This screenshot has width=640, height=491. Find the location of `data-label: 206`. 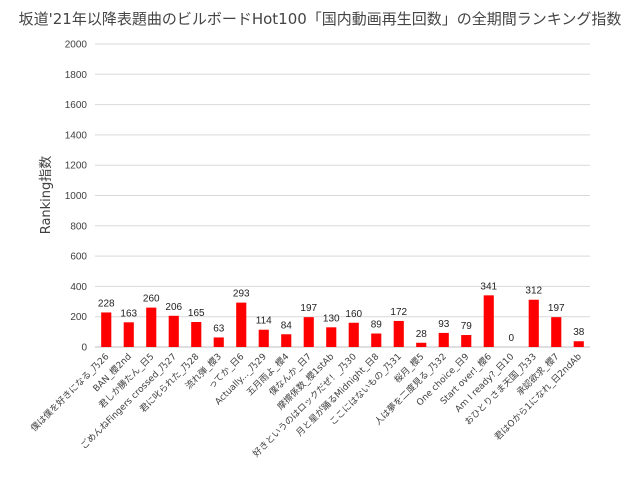

data-label: 206 is located at coordinates (173, 307).